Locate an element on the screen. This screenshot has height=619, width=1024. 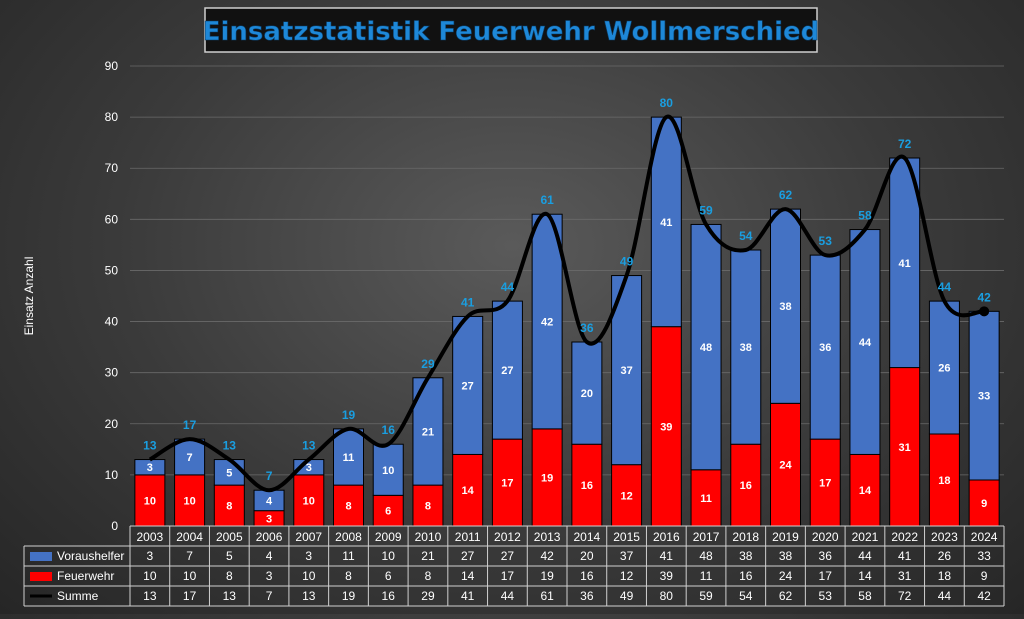
label-voraushelfer: 37 is located at coordinates (626, 371).